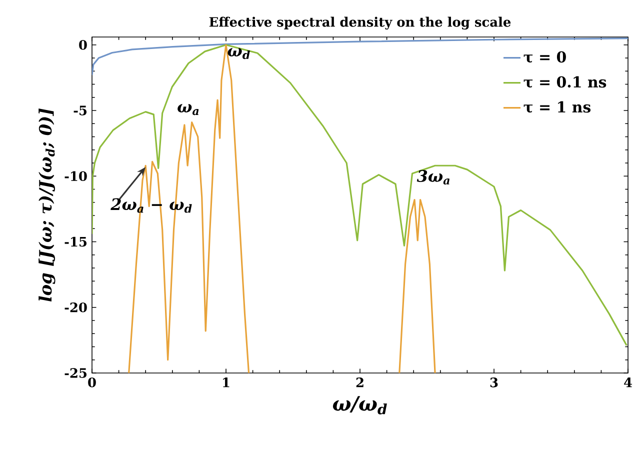 The height and width of the screenshot is (451, 639). Describe the element at coordinates (92, 383) in the screenshot. I see `x-tick-label: 0` at that location.